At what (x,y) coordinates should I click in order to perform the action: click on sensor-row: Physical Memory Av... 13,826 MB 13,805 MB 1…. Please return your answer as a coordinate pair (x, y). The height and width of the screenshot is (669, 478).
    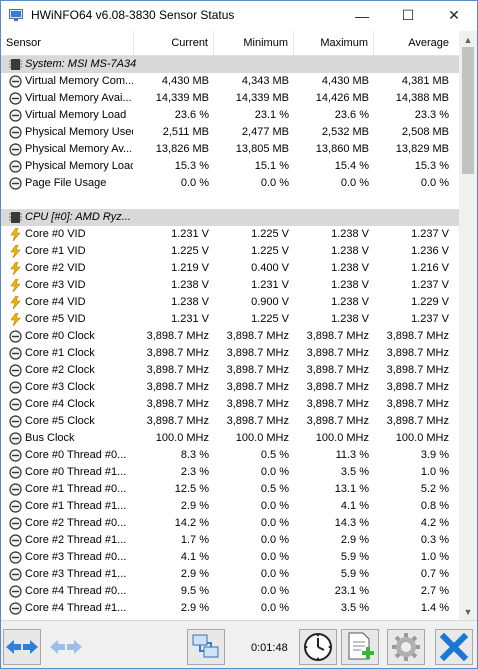
    Looking at the image, I should click on (230, 149).